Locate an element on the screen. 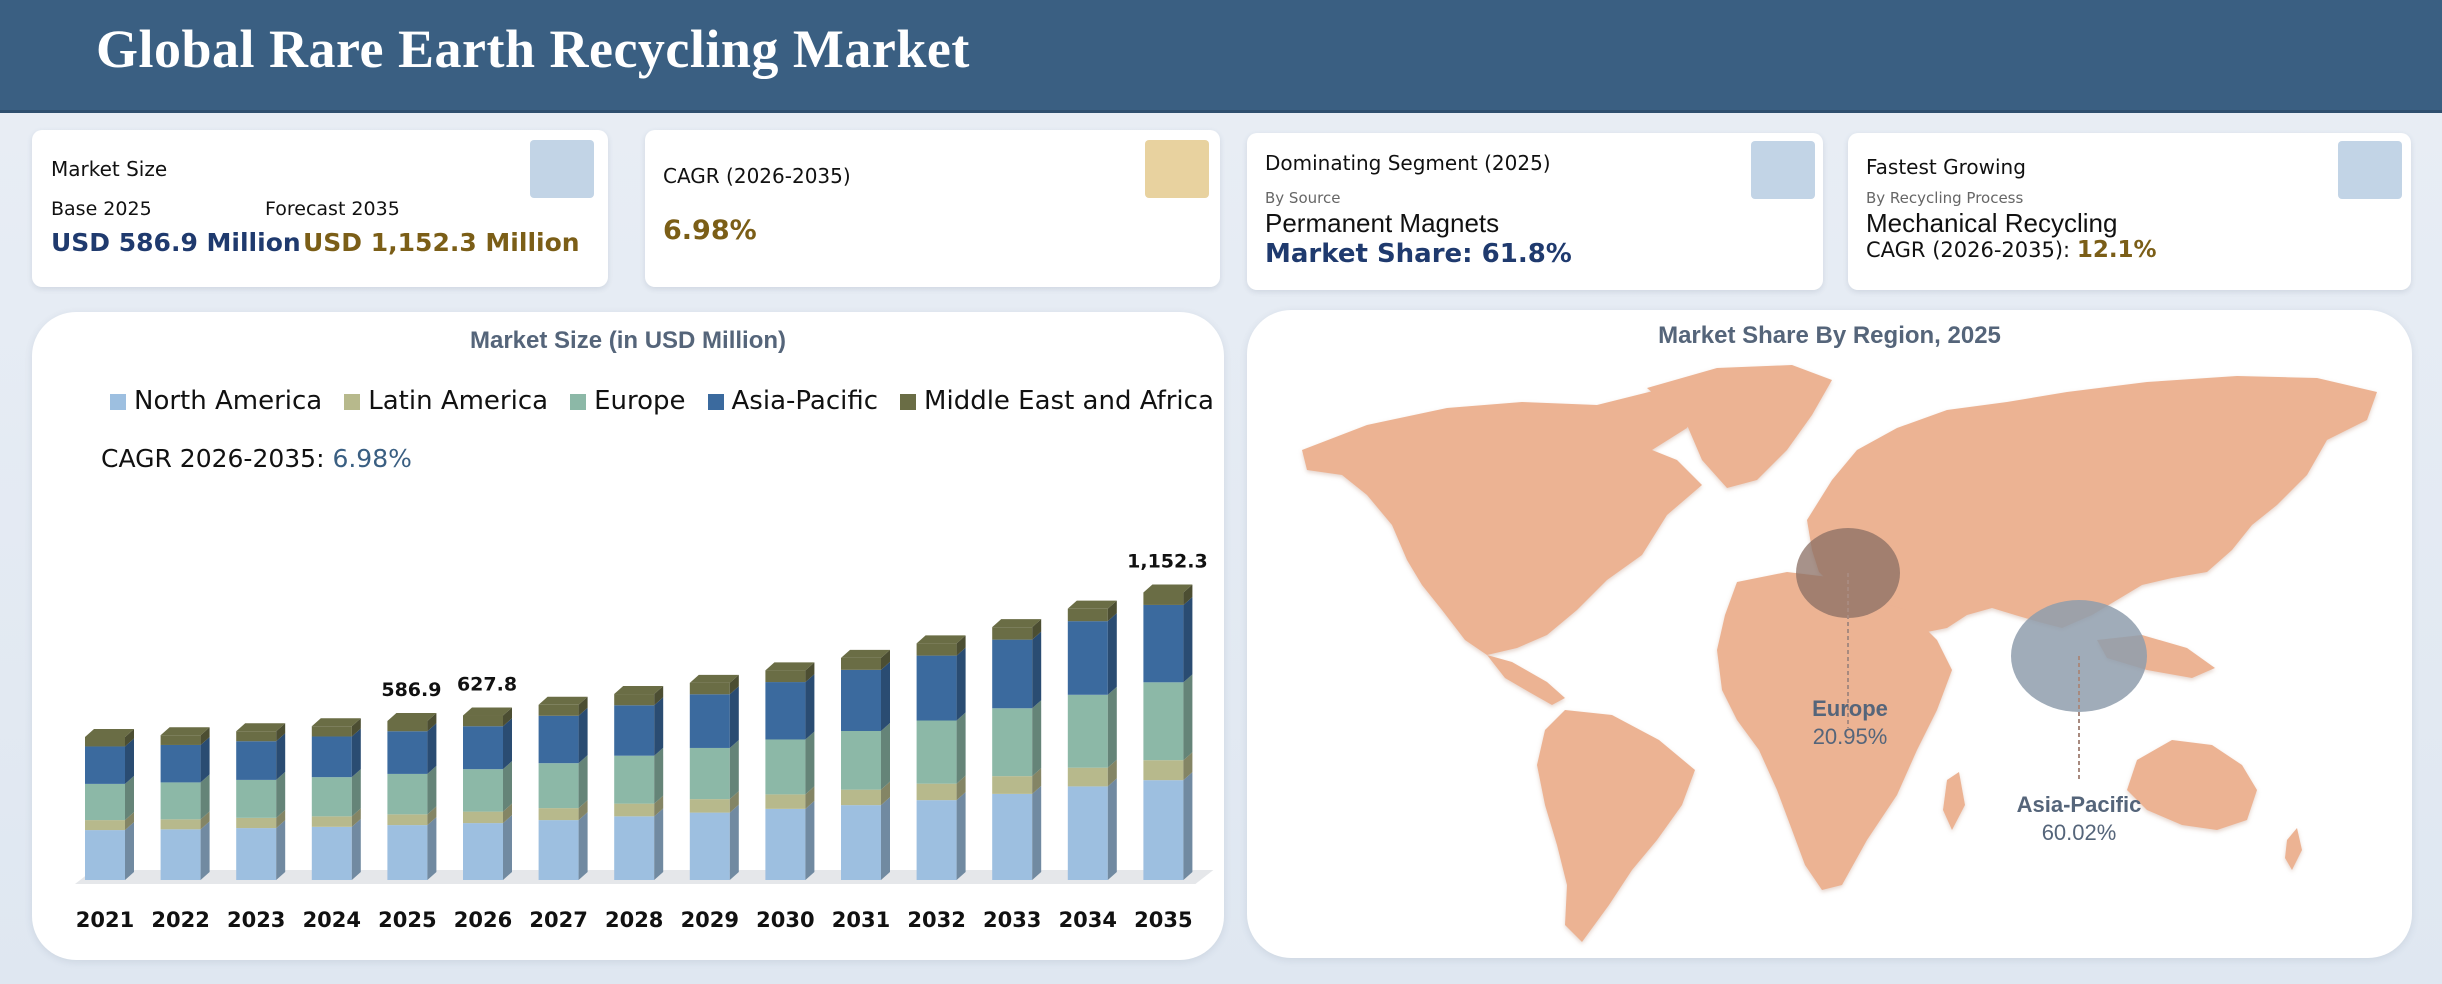  segment-name: Permanent Magnets is located at coordinates (1382, 223).